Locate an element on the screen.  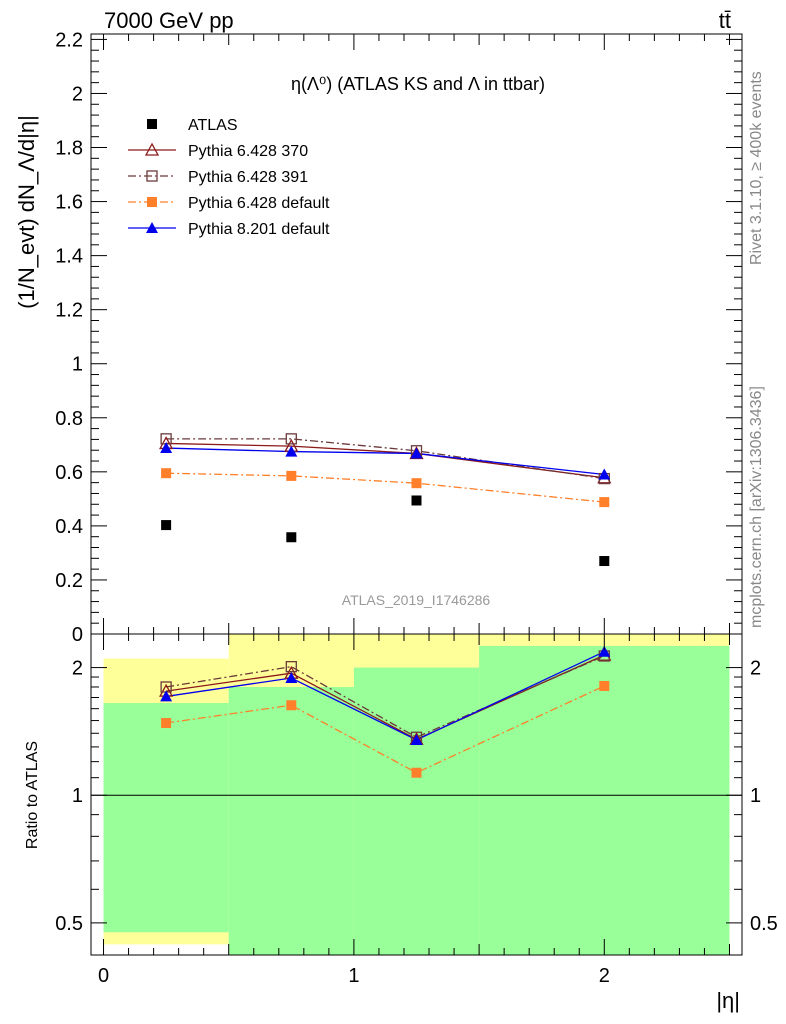
main-y-axis-label: (1/N_evt) dN_Λ/d|η| is located at coordinates (26, 212).